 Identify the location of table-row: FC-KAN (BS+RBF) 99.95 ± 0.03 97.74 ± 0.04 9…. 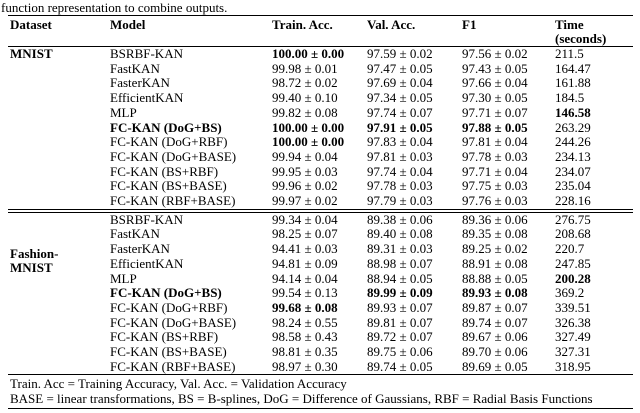
(320, 171).